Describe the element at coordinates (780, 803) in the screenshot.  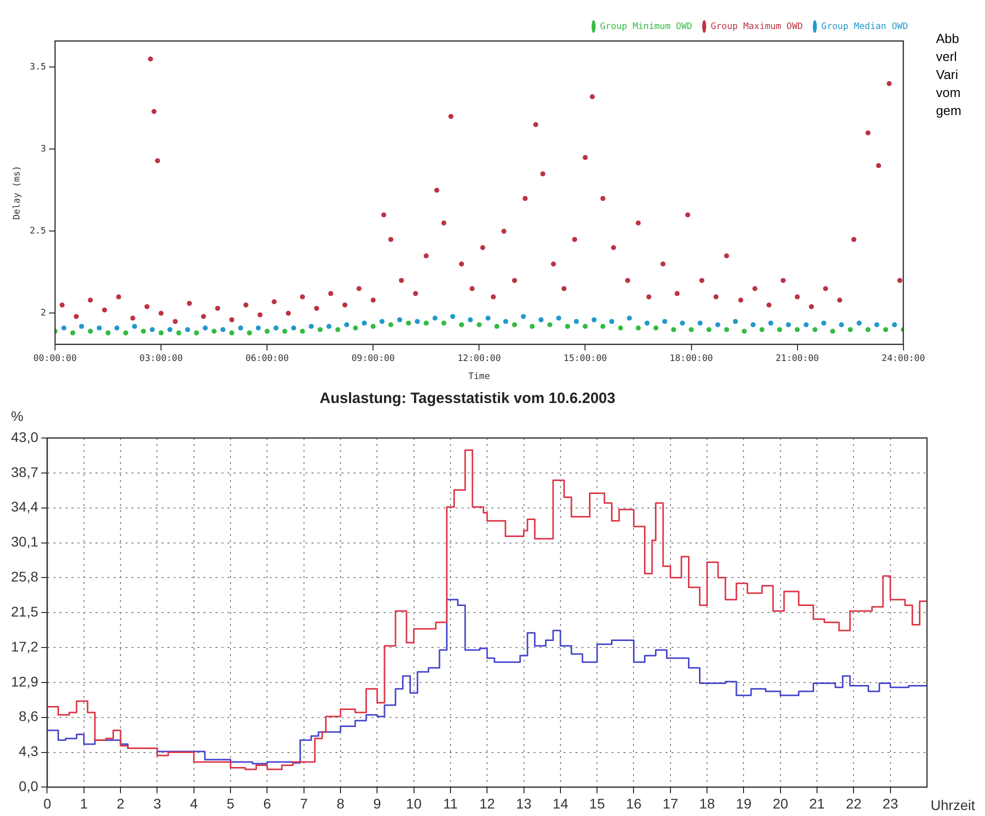
I see `x-tick-label: 20` at that location.